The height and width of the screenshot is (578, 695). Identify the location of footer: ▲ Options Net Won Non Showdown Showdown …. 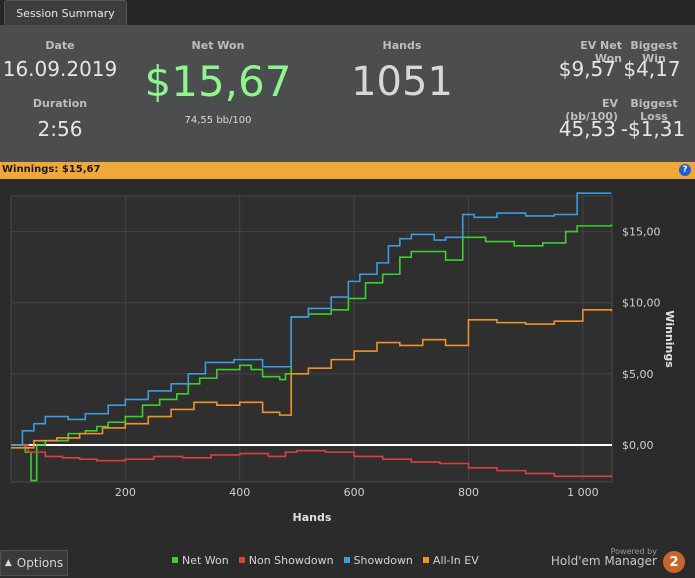
(347, 562).